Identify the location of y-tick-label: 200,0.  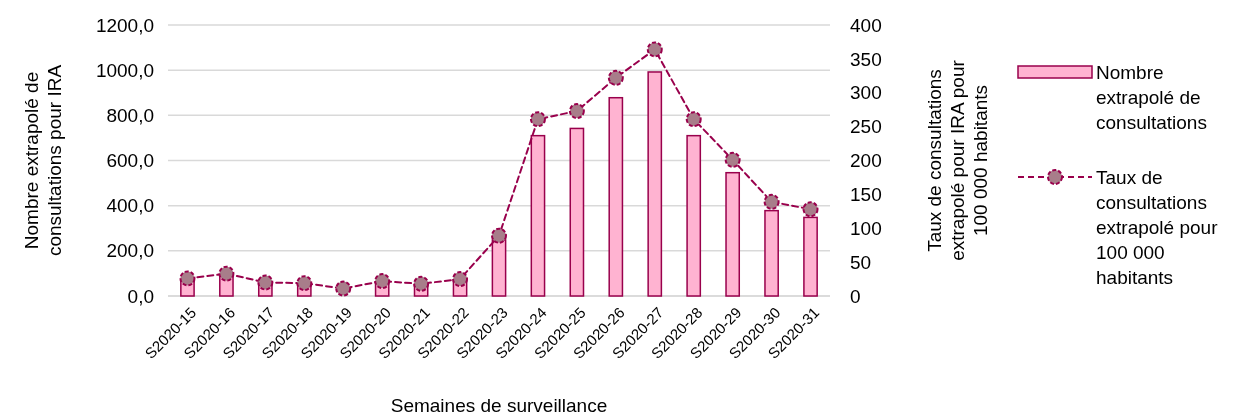
(130, 251).